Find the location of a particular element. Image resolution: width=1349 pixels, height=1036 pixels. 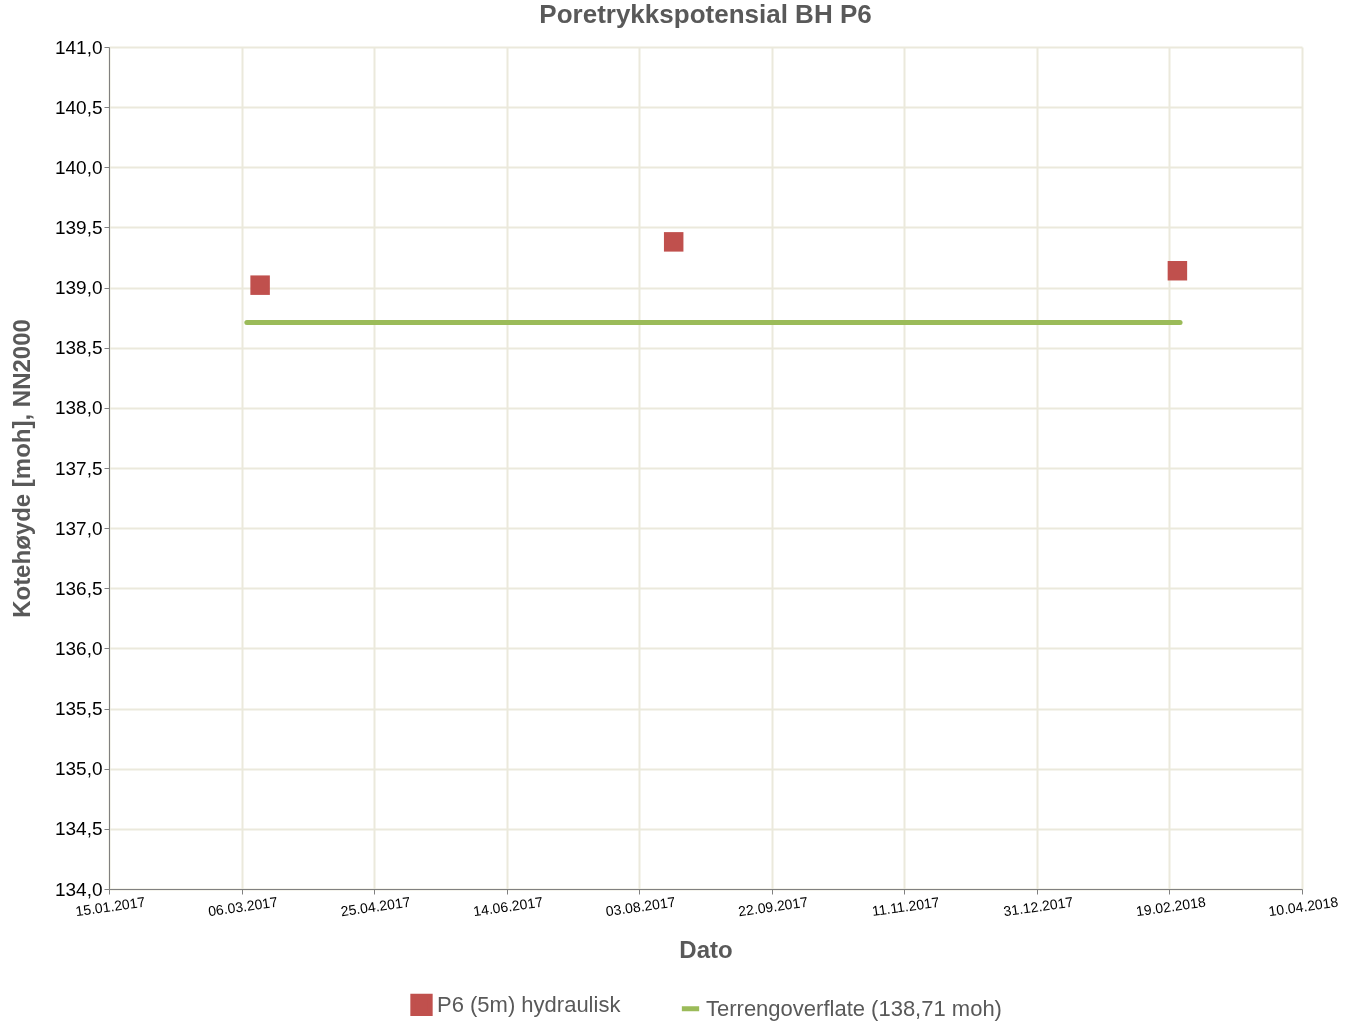

y-tick-label: 137,0 is located at coordinates (78, 528).